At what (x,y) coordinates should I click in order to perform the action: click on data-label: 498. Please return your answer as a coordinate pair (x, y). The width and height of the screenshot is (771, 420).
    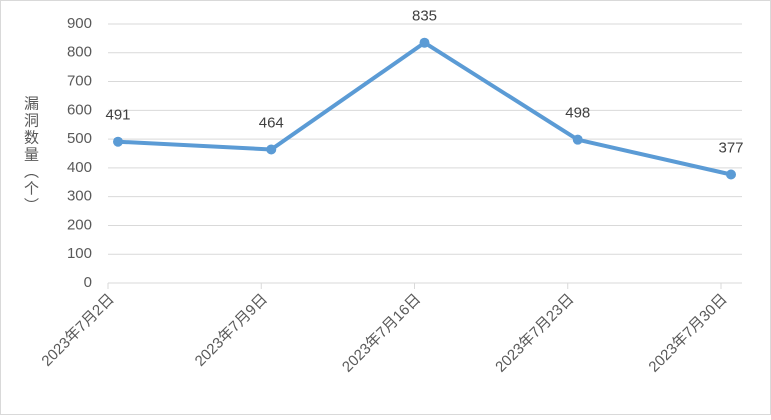
    Looking at the image, I should click on (577, 113).